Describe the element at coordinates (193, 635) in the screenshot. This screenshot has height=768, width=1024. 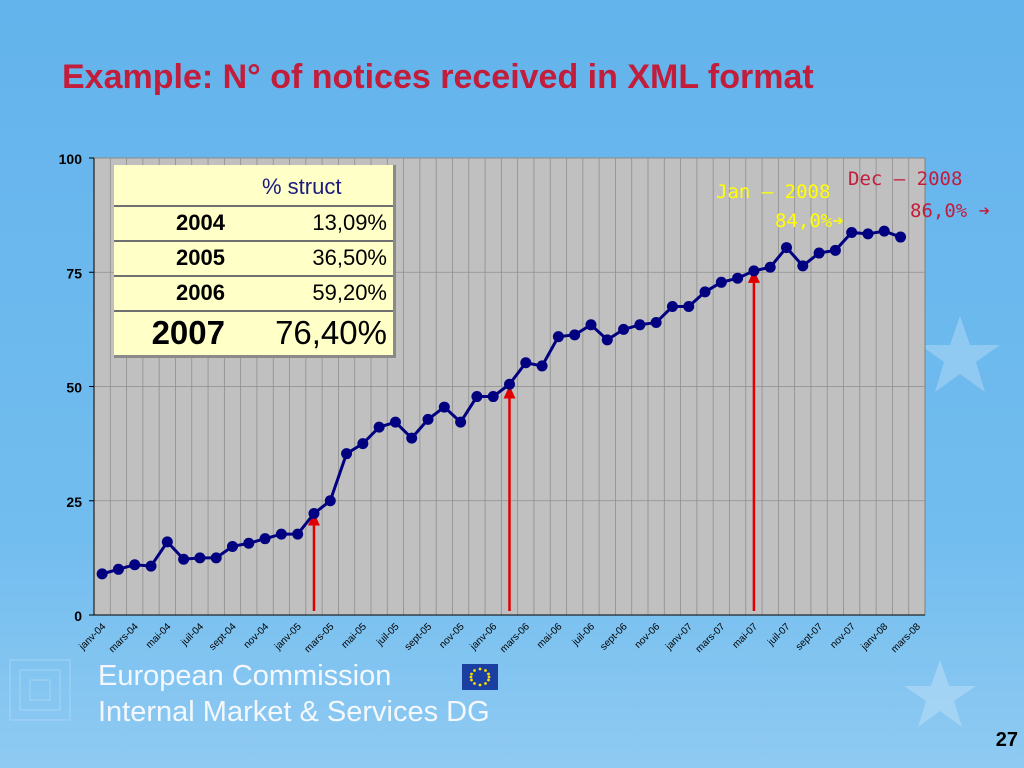
I see `x-tick-label: juil-04` at that location.